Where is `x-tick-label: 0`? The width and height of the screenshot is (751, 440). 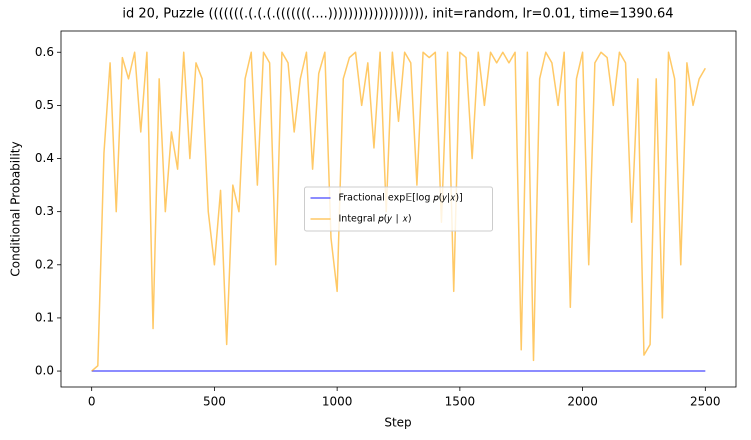
x-tick-label: 0 is located at coordinates (92, 402).